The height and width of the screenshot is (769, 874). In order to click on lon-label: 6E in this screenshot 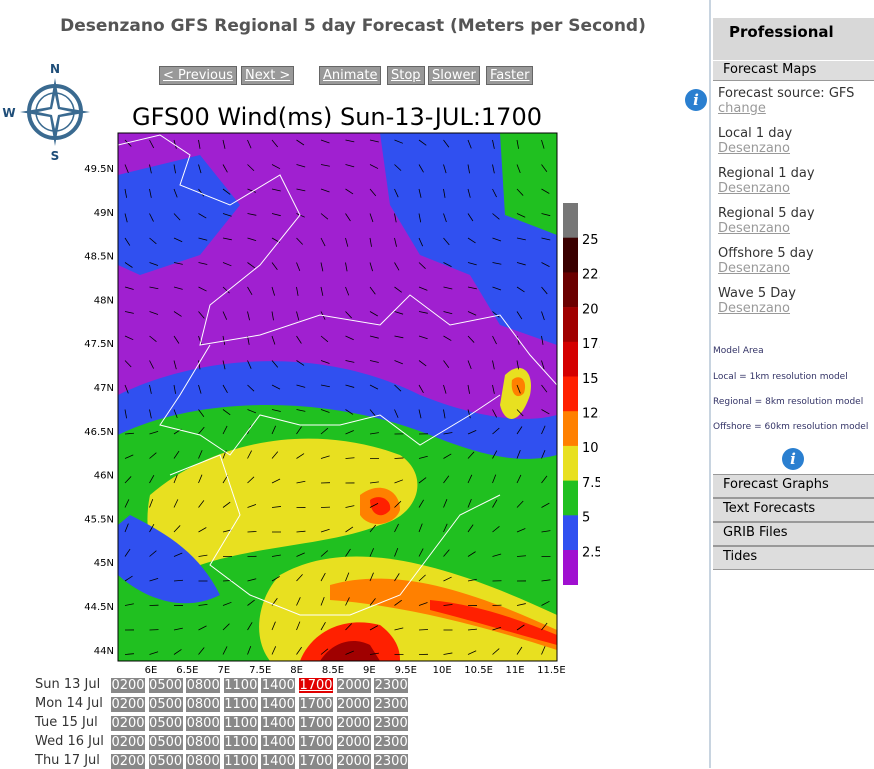, I will do `click(151, 670)`.